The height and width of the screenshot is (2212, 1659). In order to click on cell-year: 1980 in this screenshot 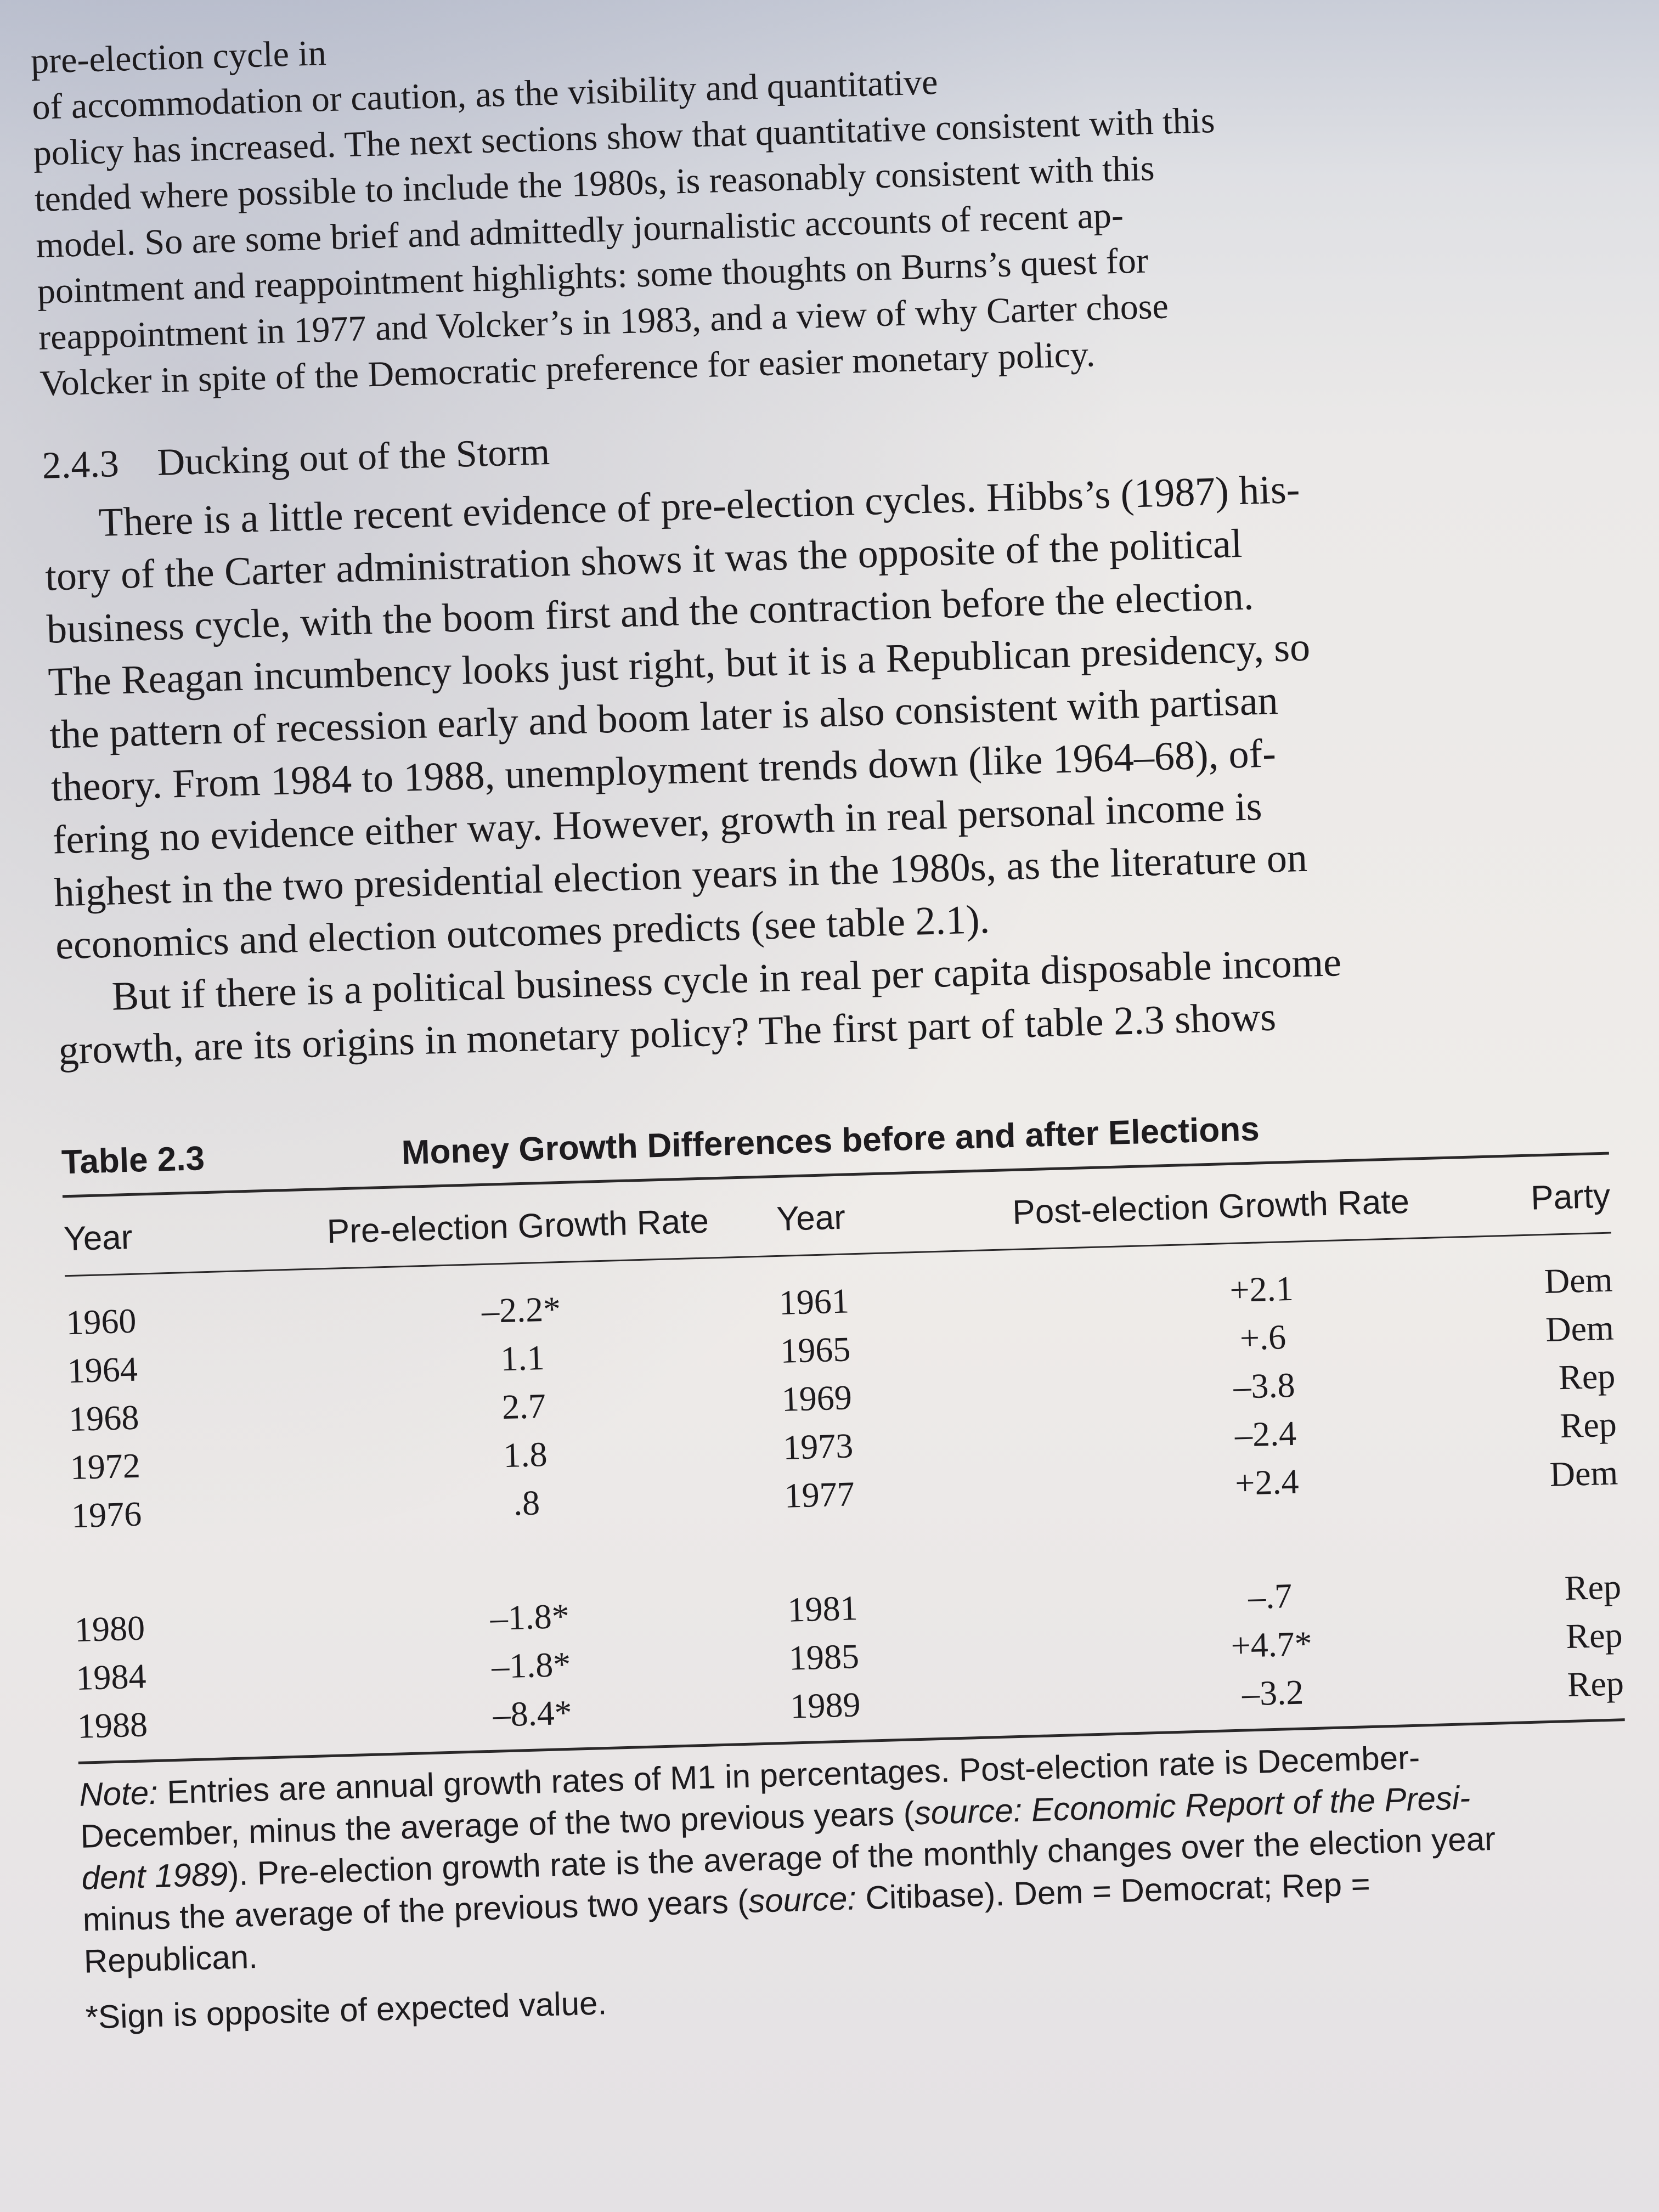, I will do `click(110, 1629)`.